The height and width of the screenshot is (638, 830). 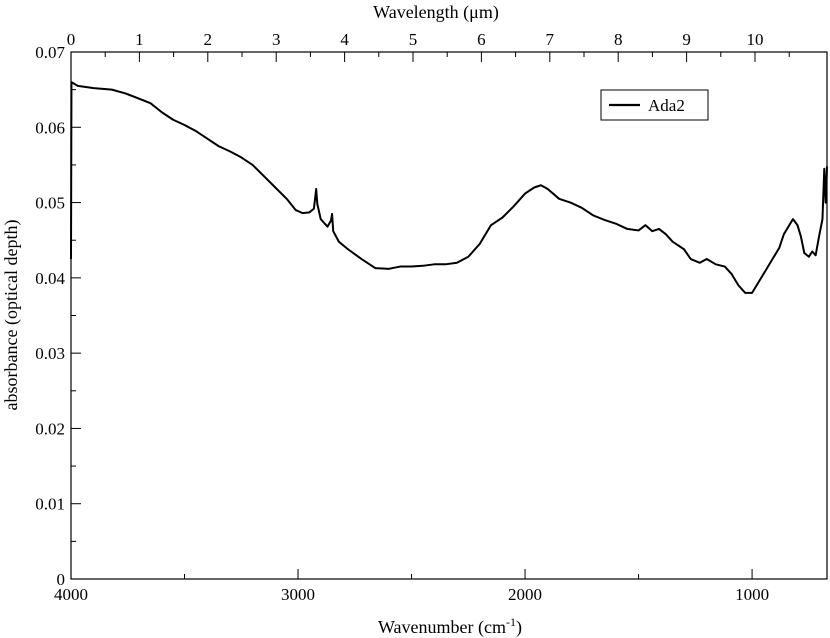 I want to click on legend: Ada2, so click(x=654, y=105).